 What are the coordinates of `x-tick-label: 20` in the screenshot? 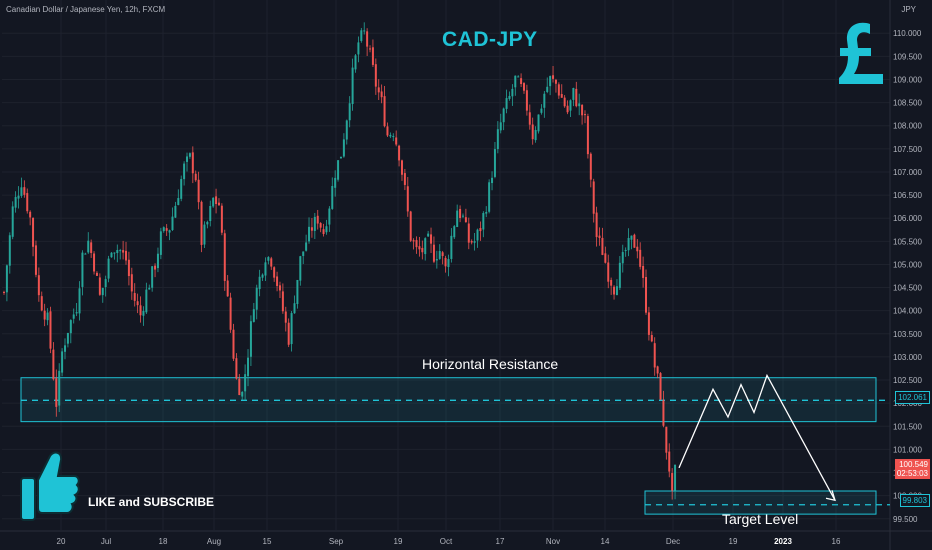 It's located at (61, 541).